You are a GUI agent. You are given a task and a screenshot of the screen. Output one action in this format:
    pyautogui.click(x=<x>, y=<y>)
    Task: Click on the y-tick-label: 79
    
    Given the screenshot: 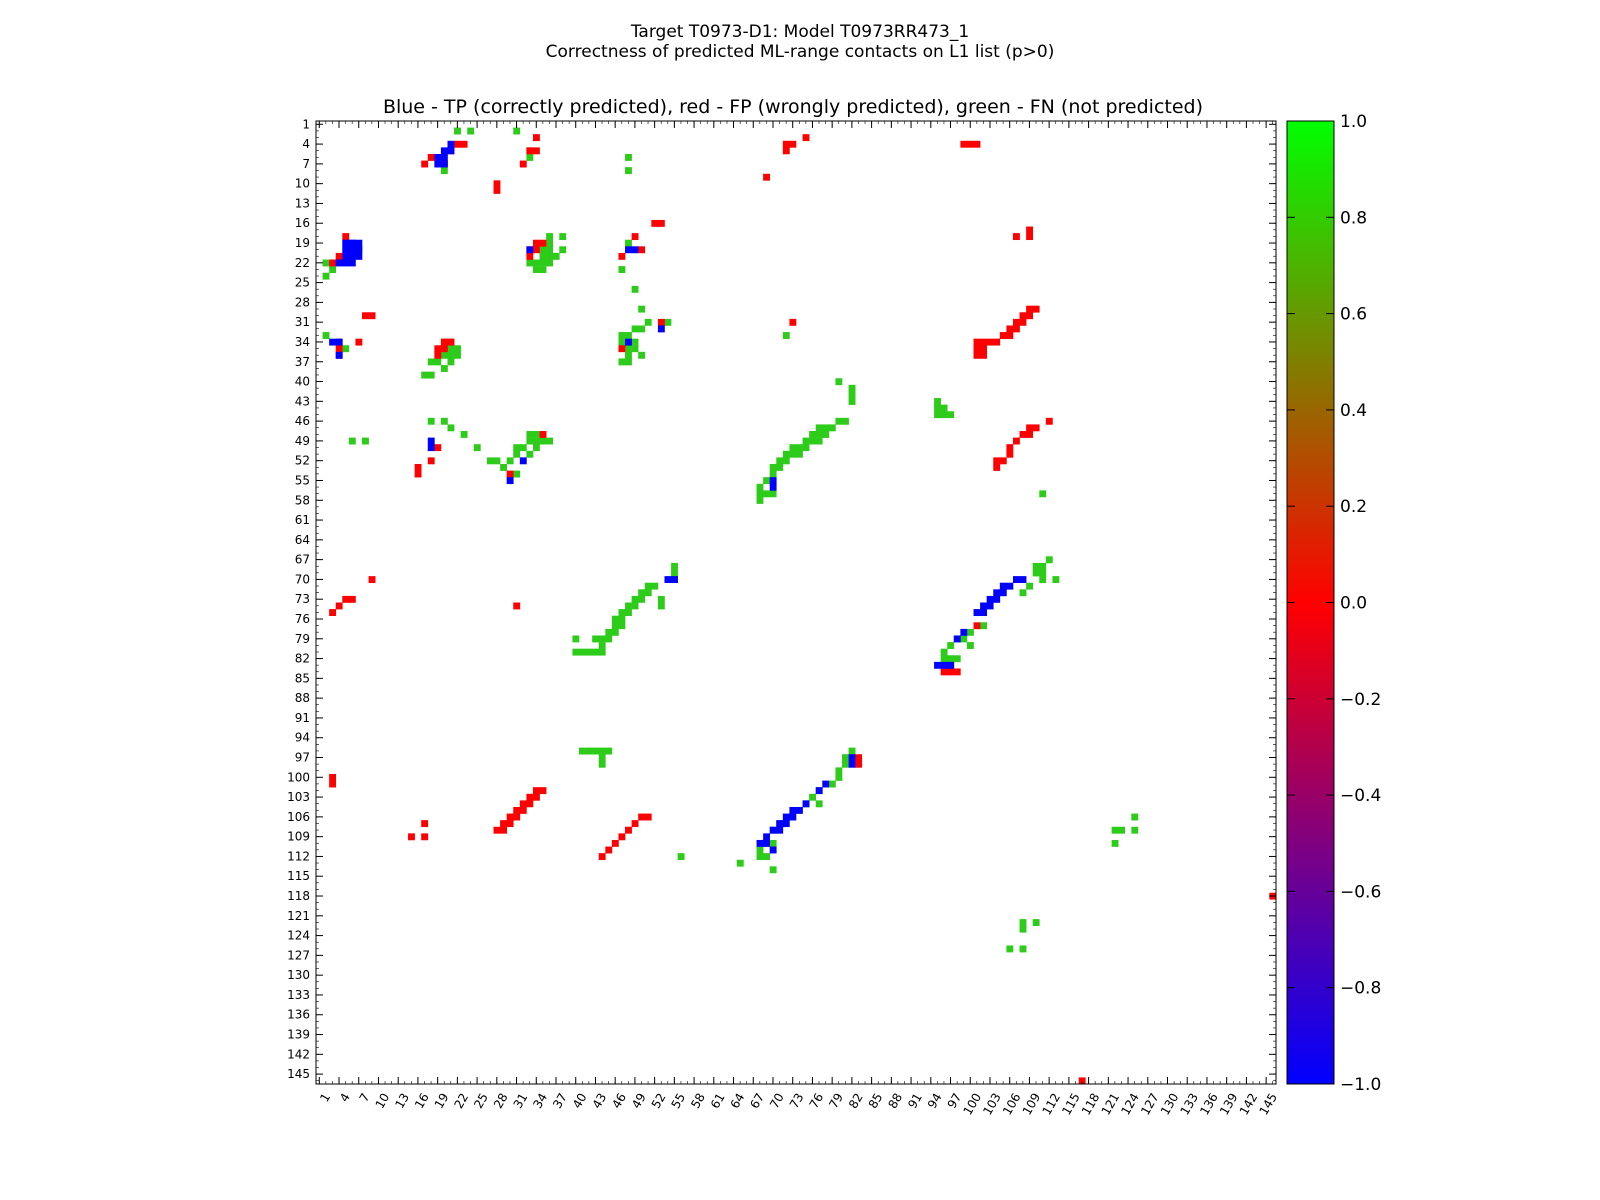 What is the action you would take?
    pyautogui.click(x=302, y=639)
    